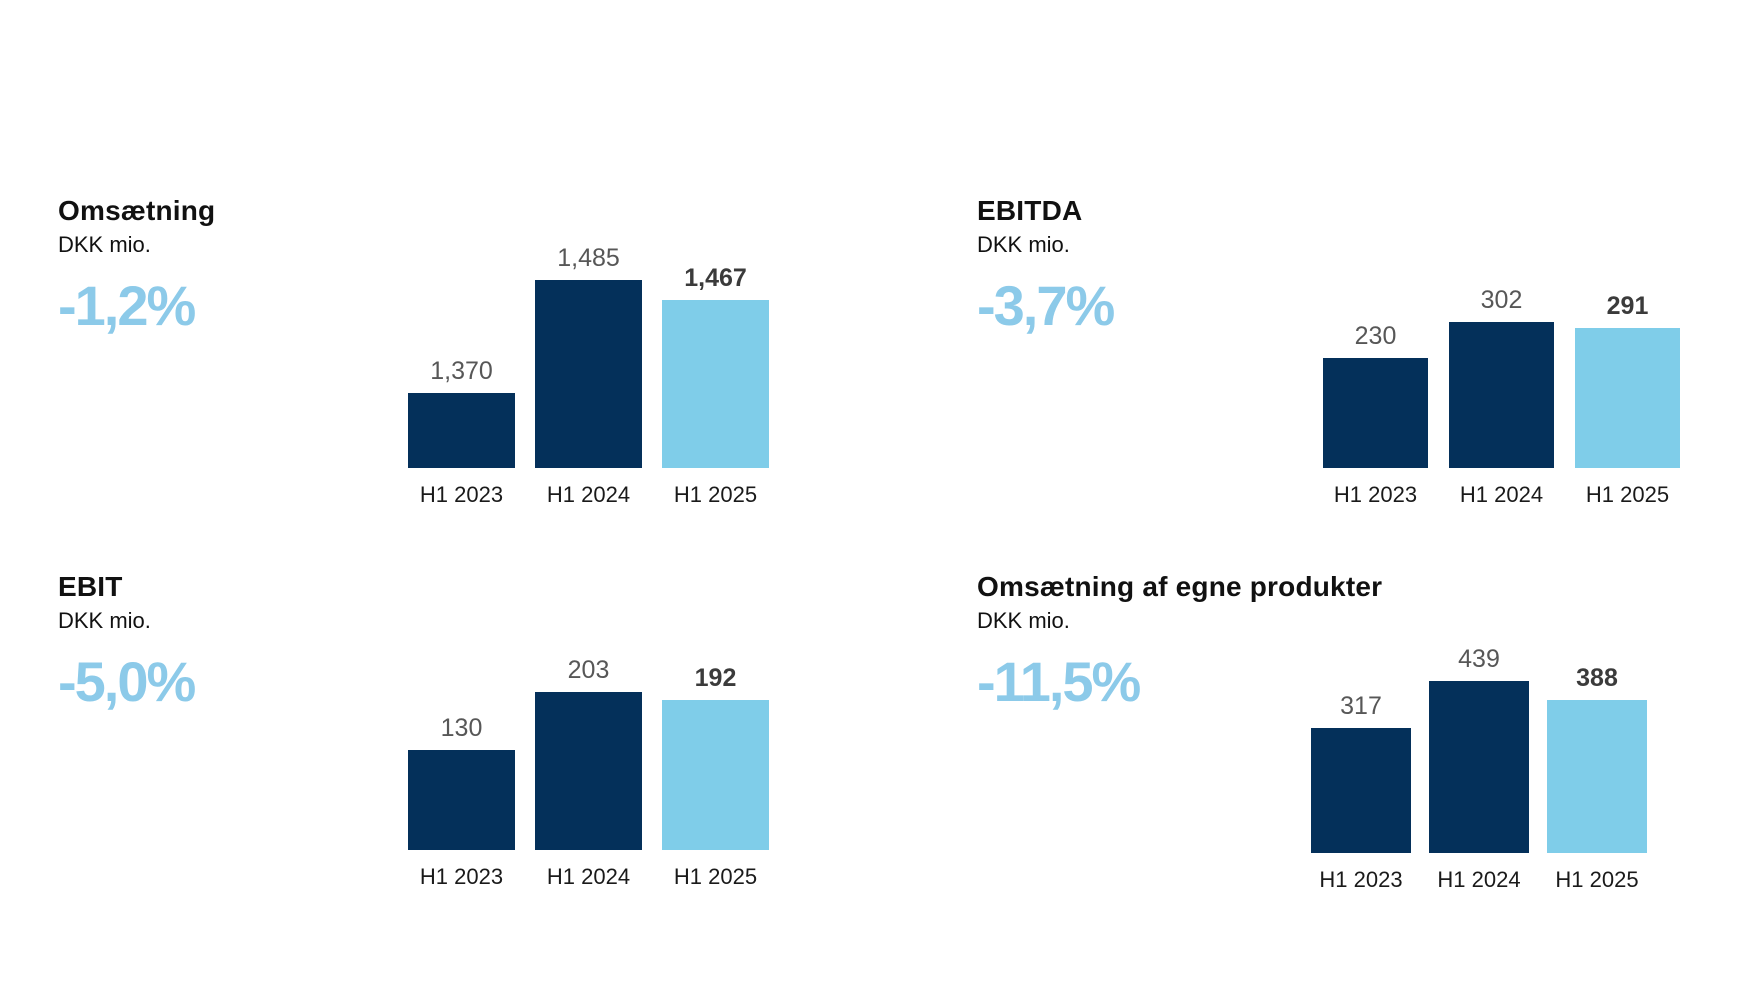  I want to click on chart-title: EBIT, so click(90, 586).